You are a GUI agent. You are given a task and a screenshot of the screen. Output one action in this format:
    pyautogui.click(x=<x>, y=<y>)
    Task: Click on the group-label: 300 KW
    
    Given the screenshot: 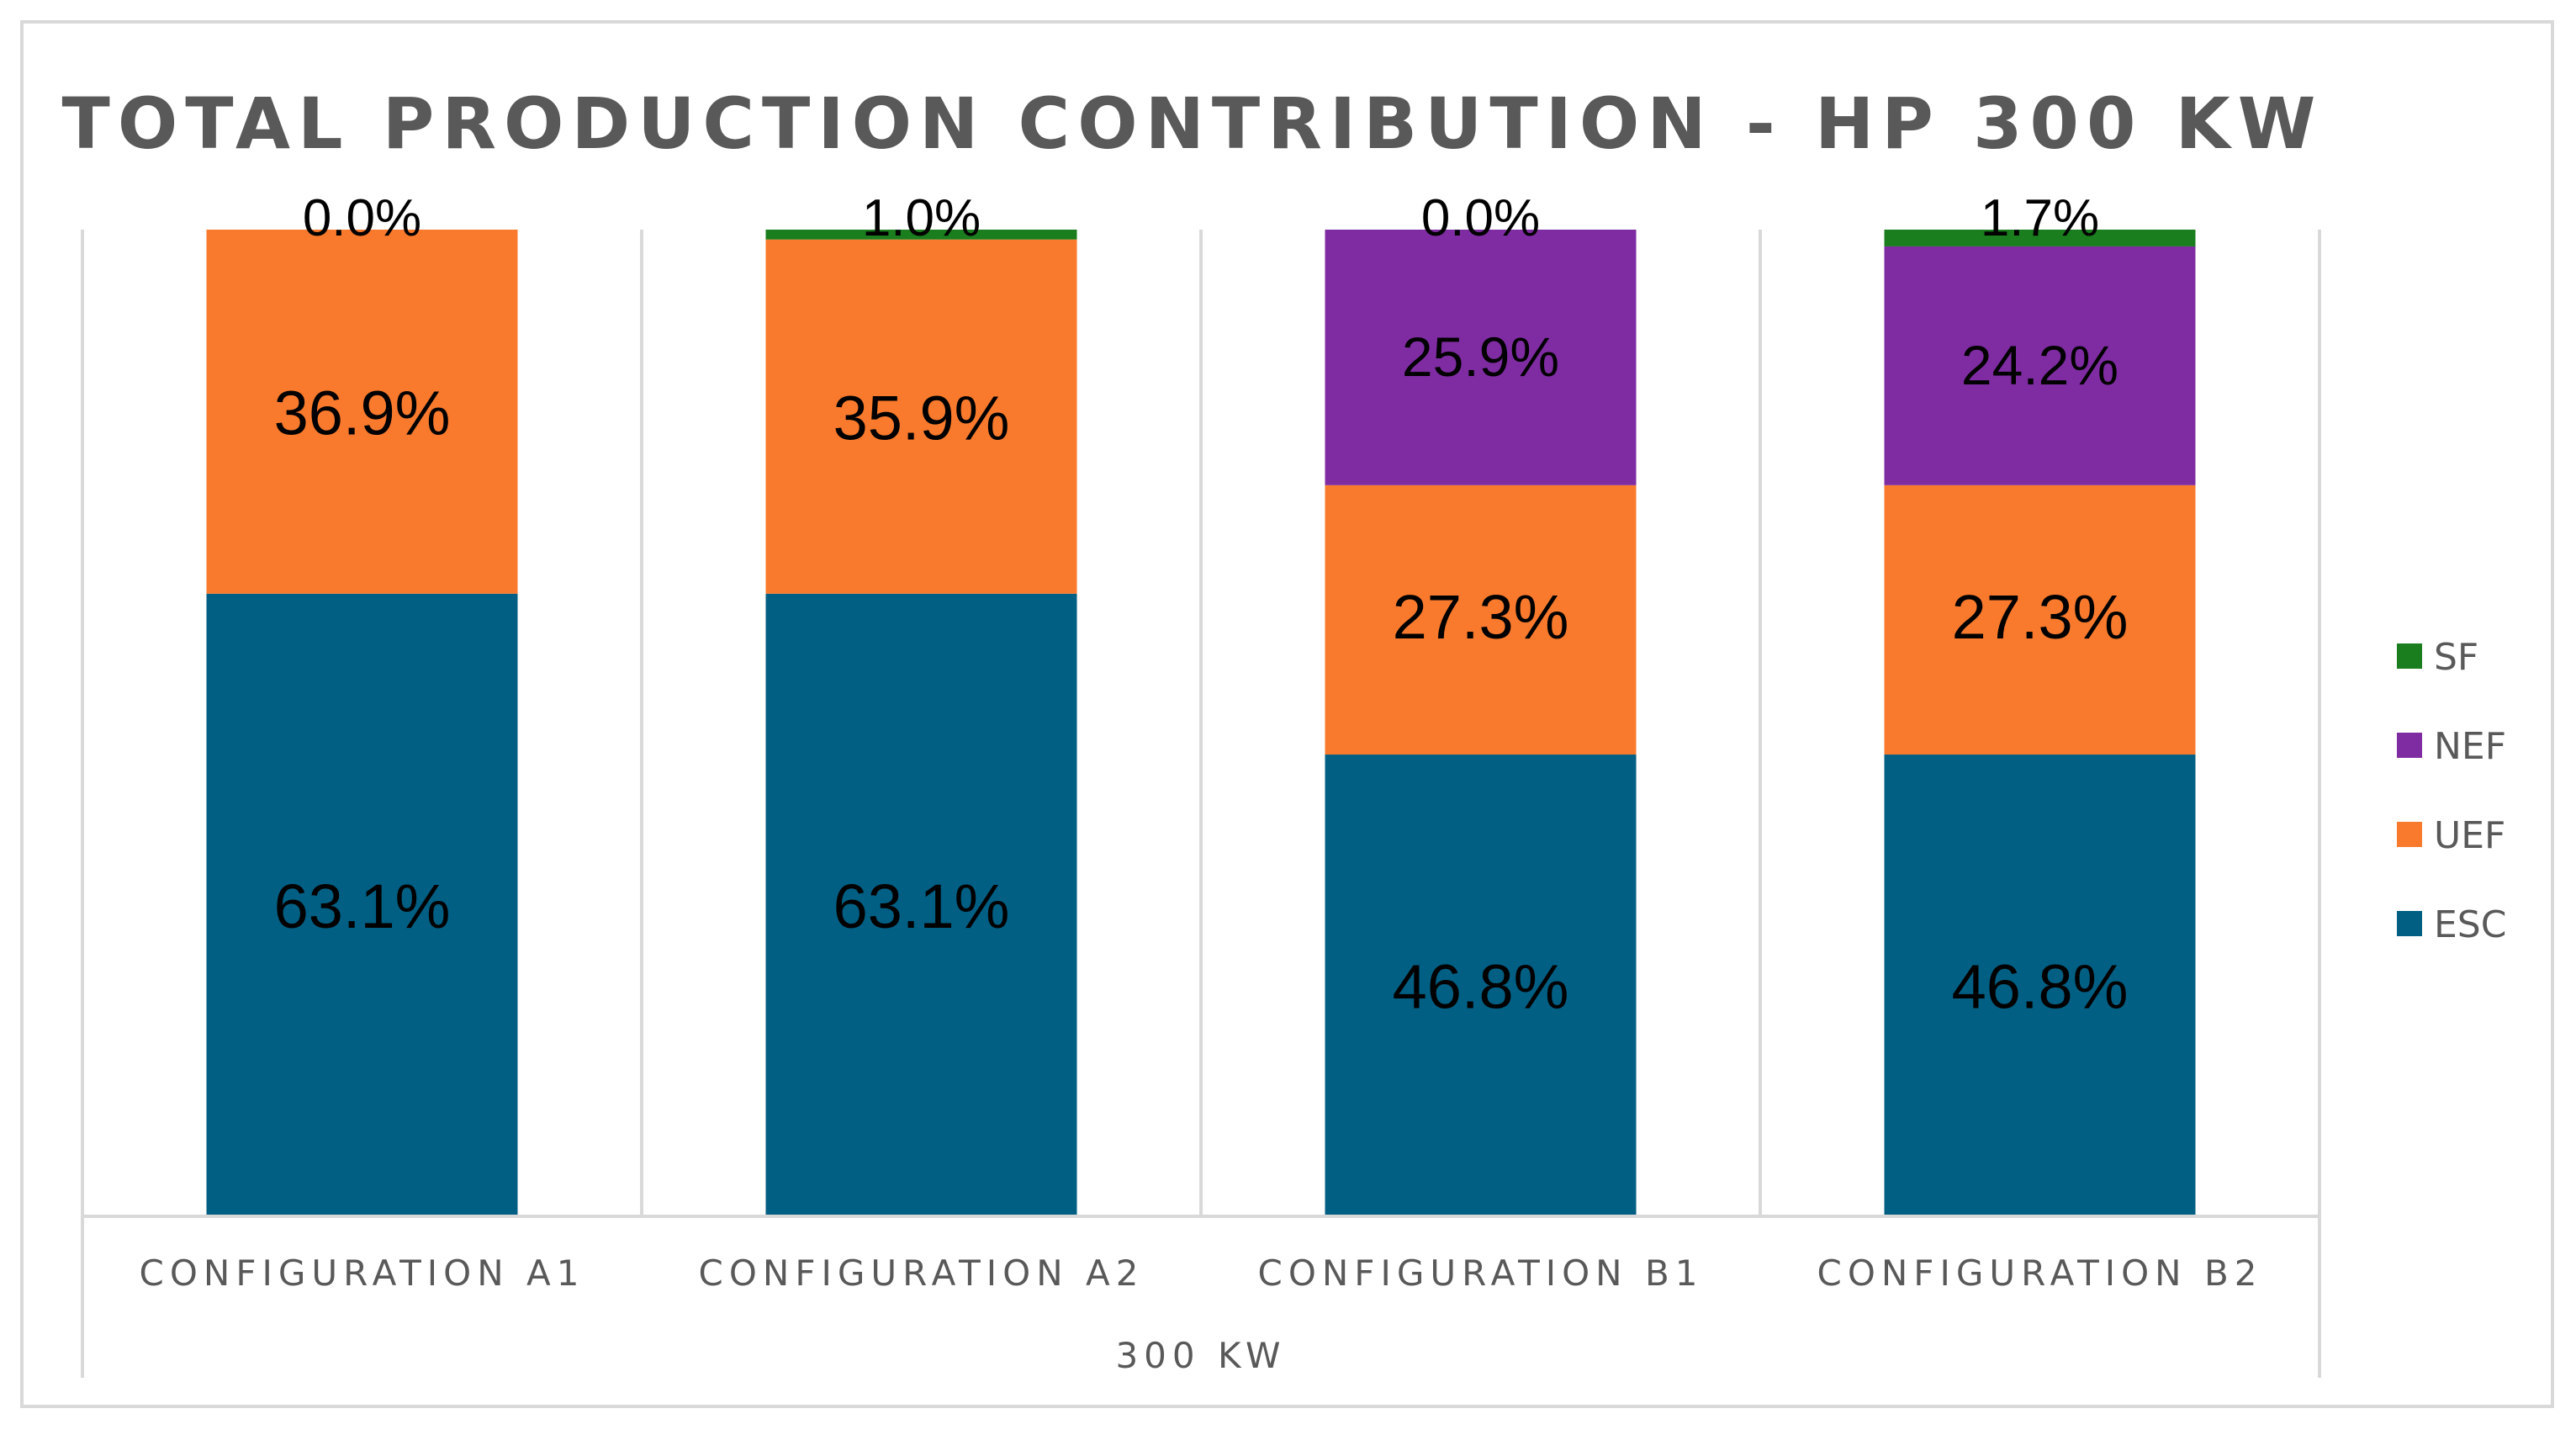 What is the action you would take?
    pyautogui.click(x=1200, y=1355)
    